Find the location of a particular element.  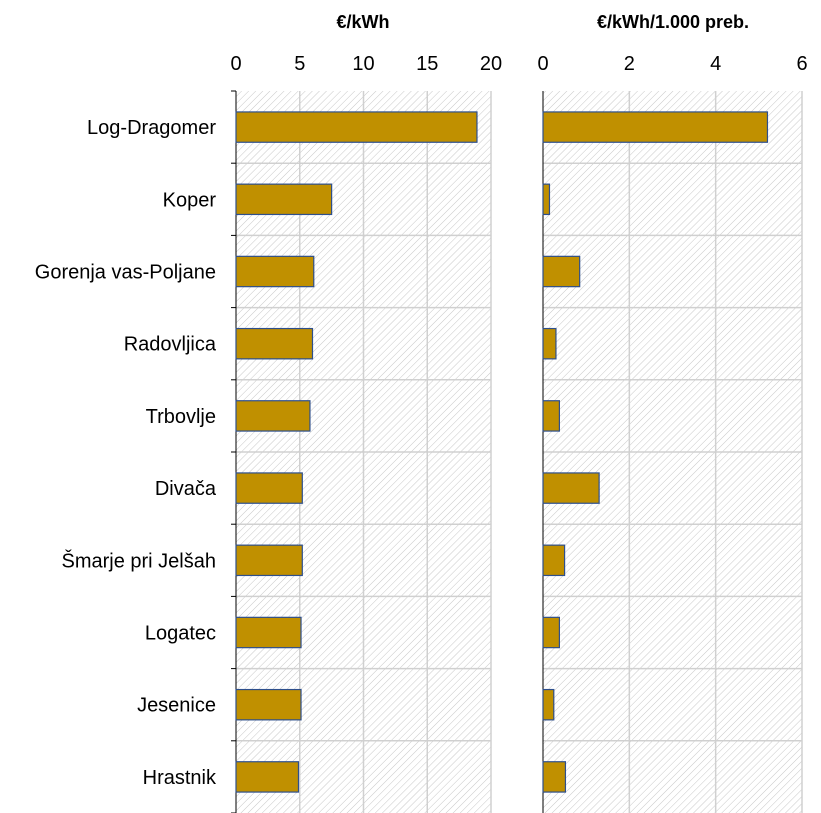

chart-title: €/kWh/1.000 preb. is located at coordinates (673, 22).